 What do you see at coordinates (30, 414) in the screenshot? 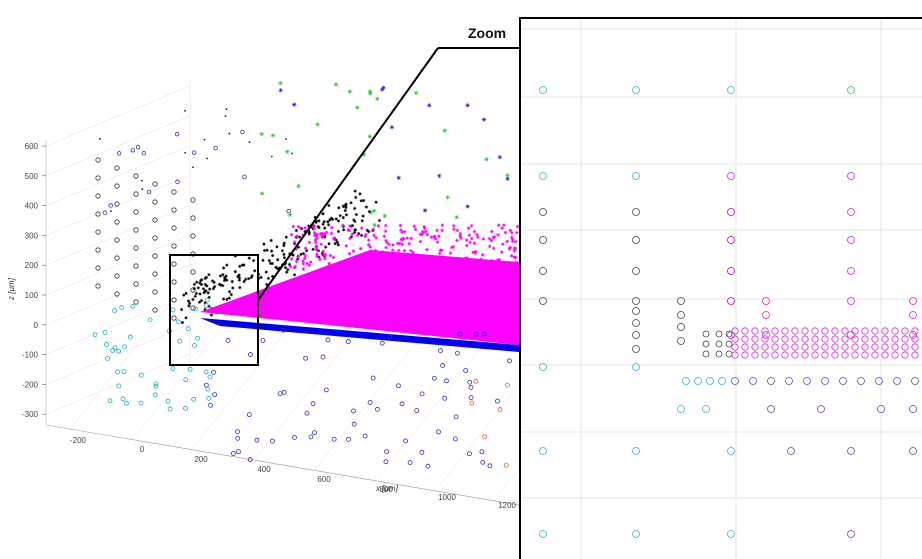
I see `z-tick-label: -300` at bounding box center [30, 414].